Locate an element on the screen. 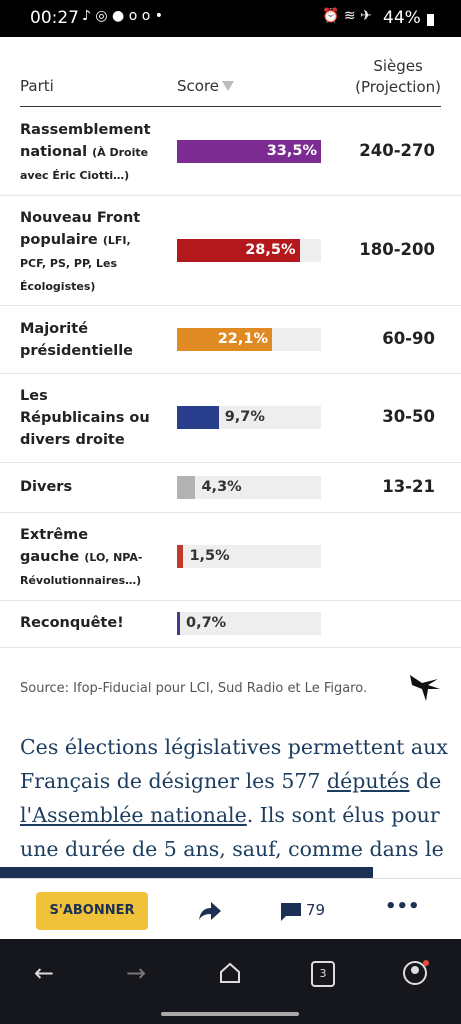 Image resolution: width=461 pixels, height=1024 pixels. subscribe-button: S'ABONNER is located at coordinates (92, 911).